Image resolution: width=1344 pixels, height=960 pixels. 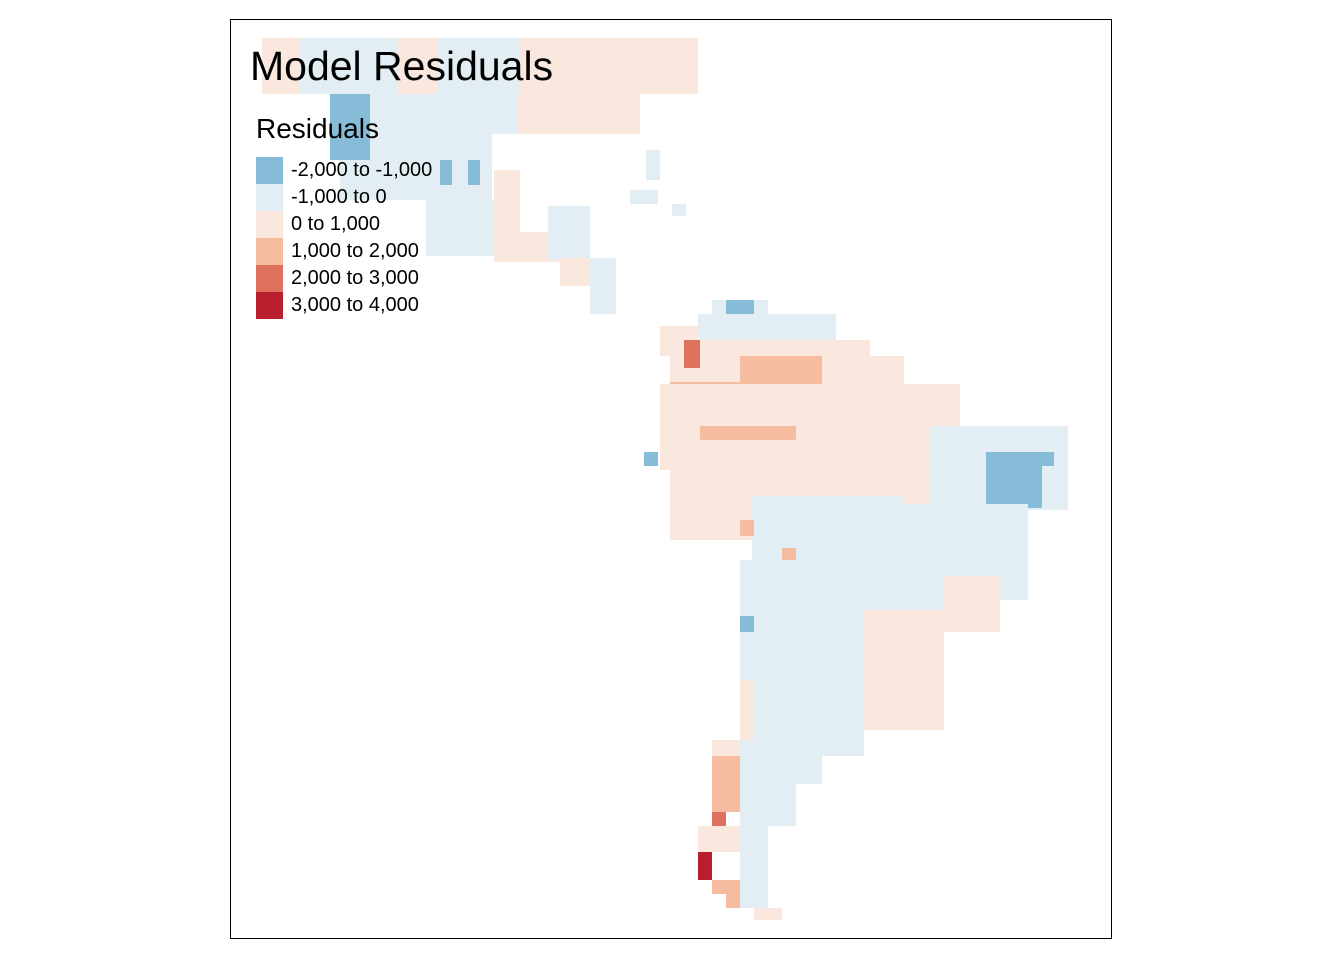 What do you see at coordinates (355, 305) in the screenshot?
I see `legend-label: 3,000 to 4,000` at bounding box center [355, 305].